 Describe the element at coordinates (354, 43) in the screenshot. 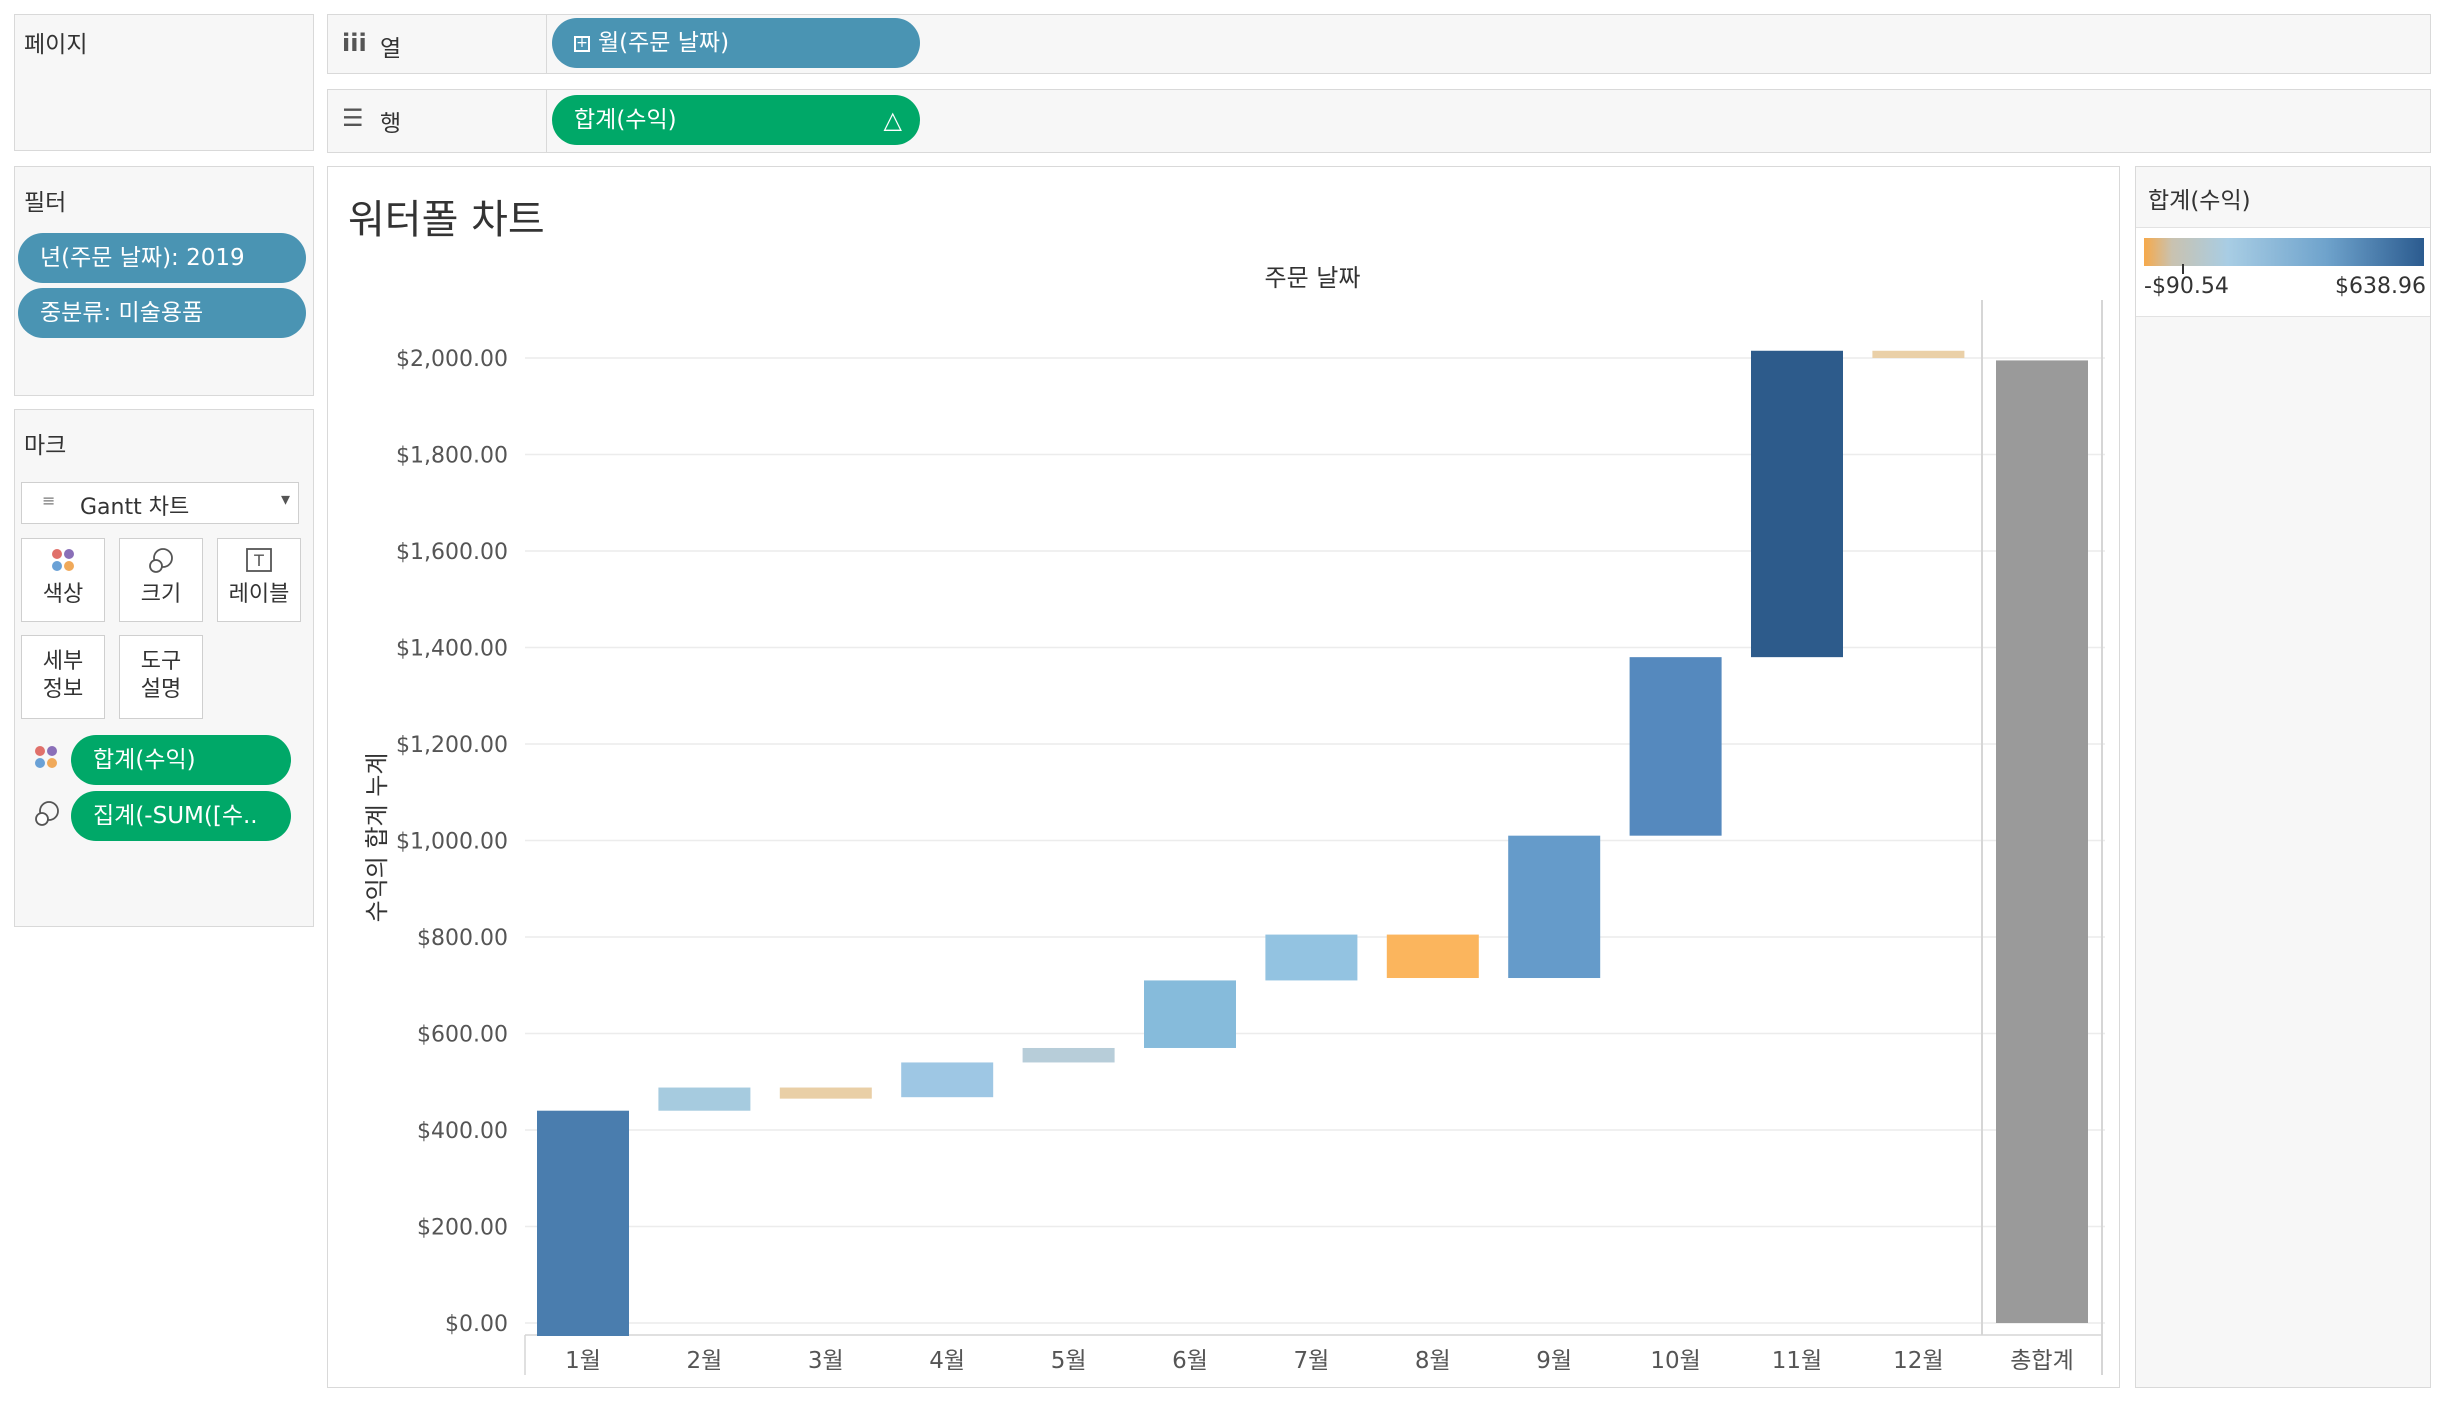

I see `columns-shelf-icon: iii` at that location.